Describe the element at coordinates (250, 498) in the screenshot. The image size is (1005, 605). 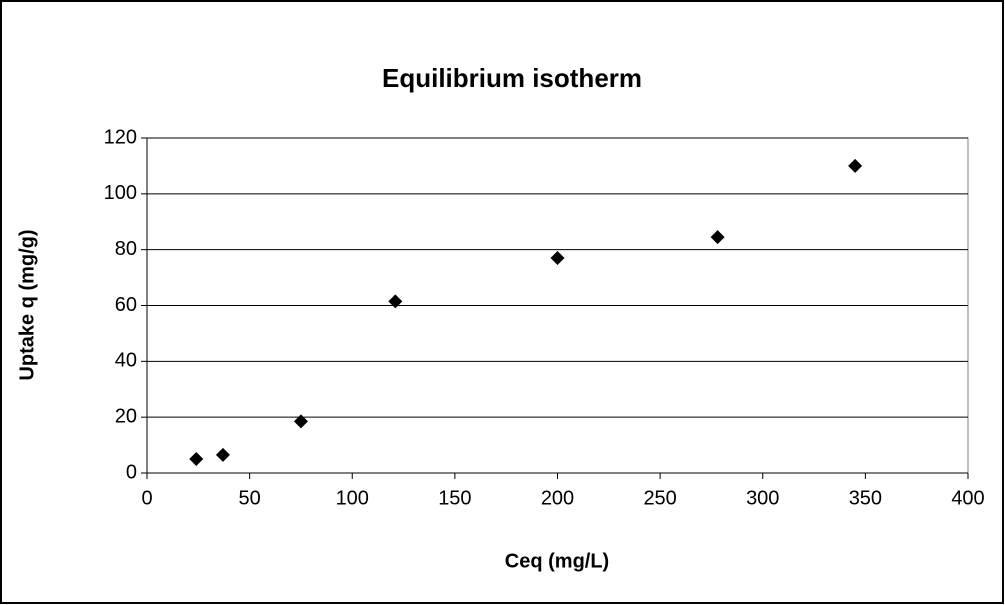
I see `x-tick-label: 50` at that location.